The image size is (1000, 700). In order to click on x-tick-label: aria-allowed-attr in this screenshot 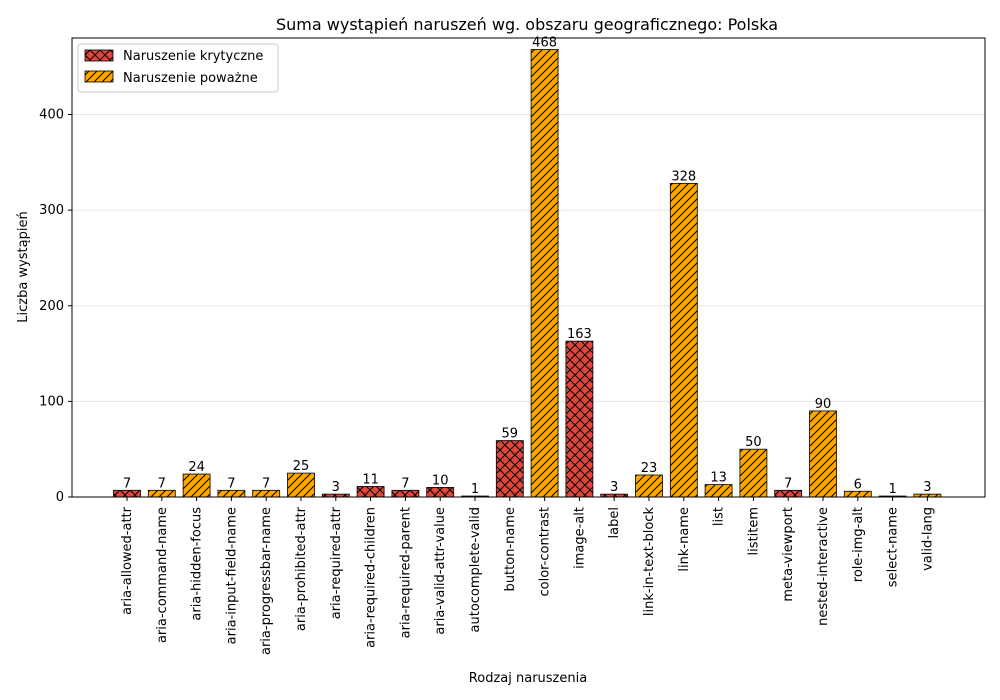, I will do `click(127, 560)`.